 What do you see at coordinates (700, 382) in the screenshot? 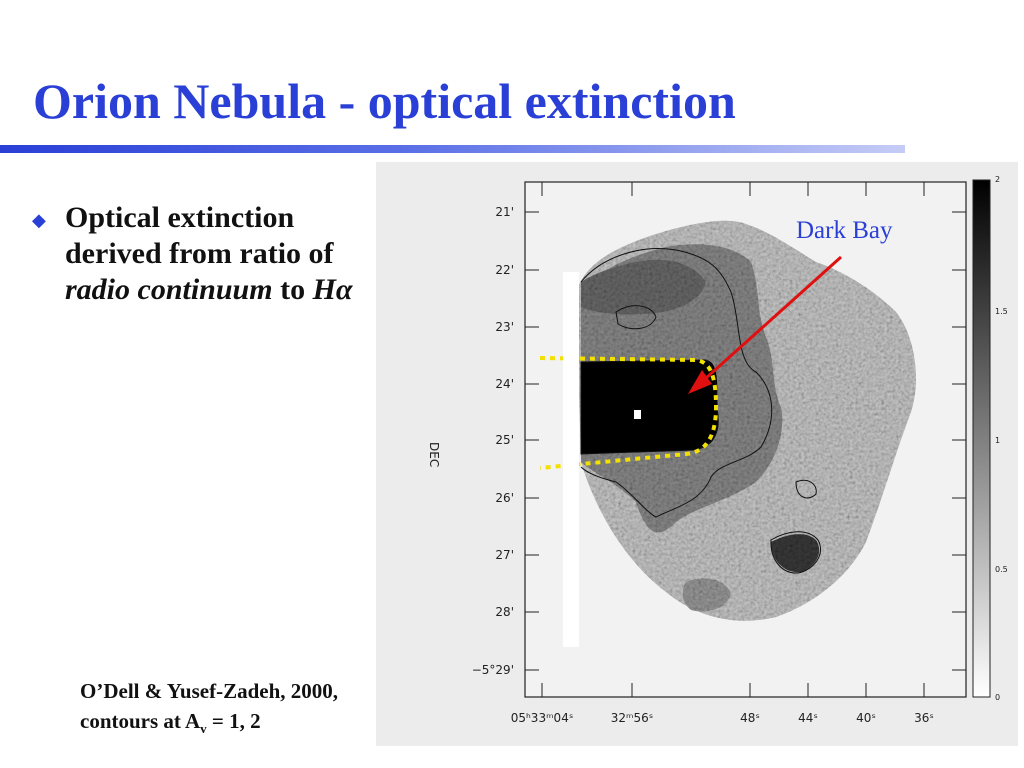
I see `annotation-arrowhead` at bounding box center [700, 382].